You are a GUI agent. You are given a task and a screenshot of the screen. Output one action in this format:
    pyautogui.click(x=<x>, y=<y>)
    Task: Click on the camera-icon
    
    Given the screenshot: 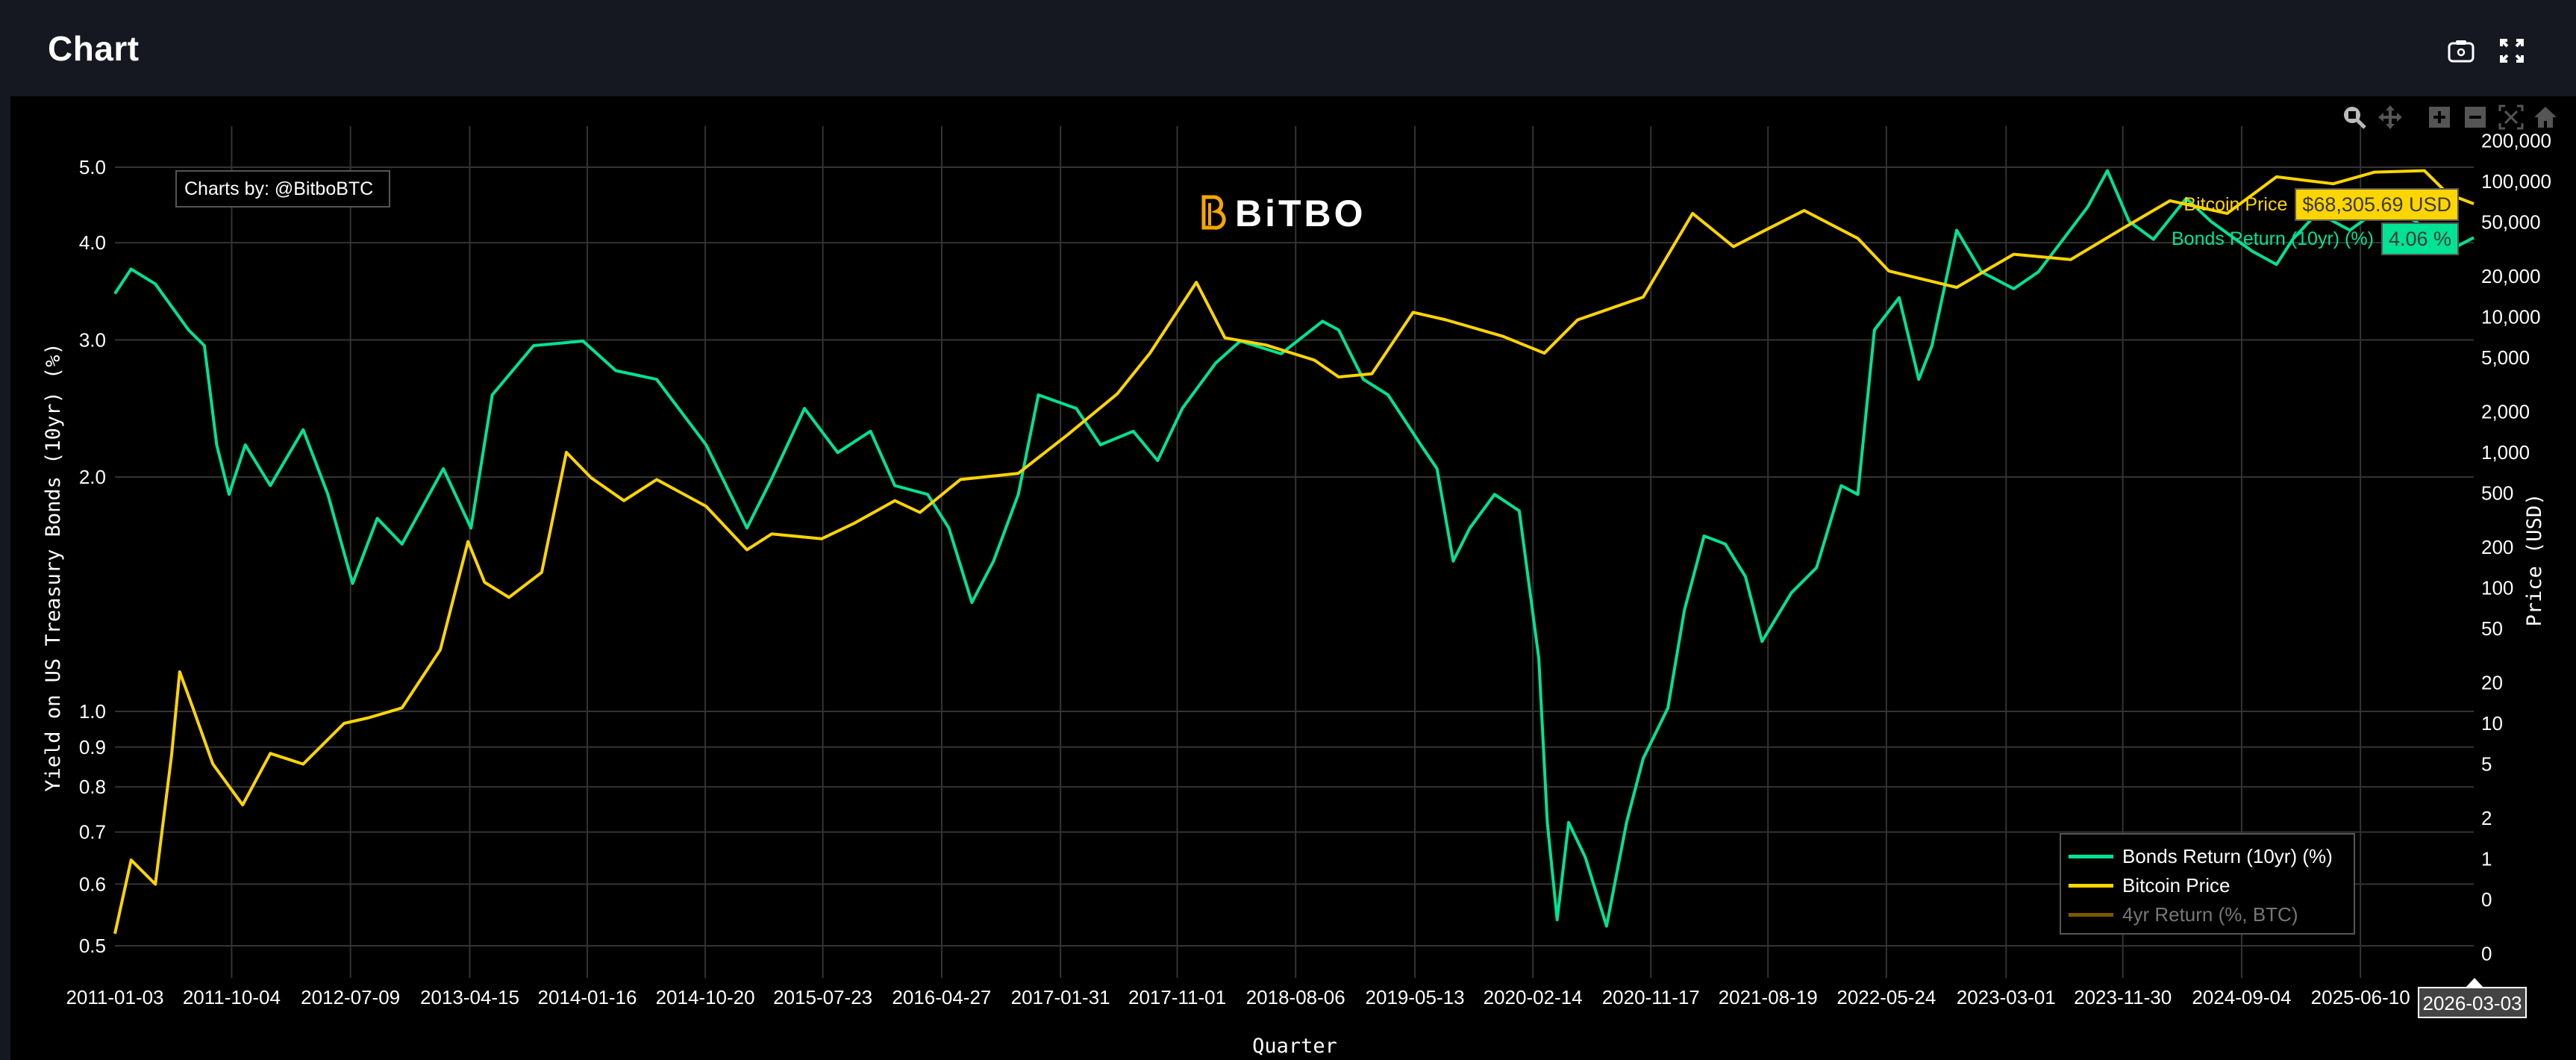 What is the action you would take?
    pyautogui.click(x=2461, y=51)
    